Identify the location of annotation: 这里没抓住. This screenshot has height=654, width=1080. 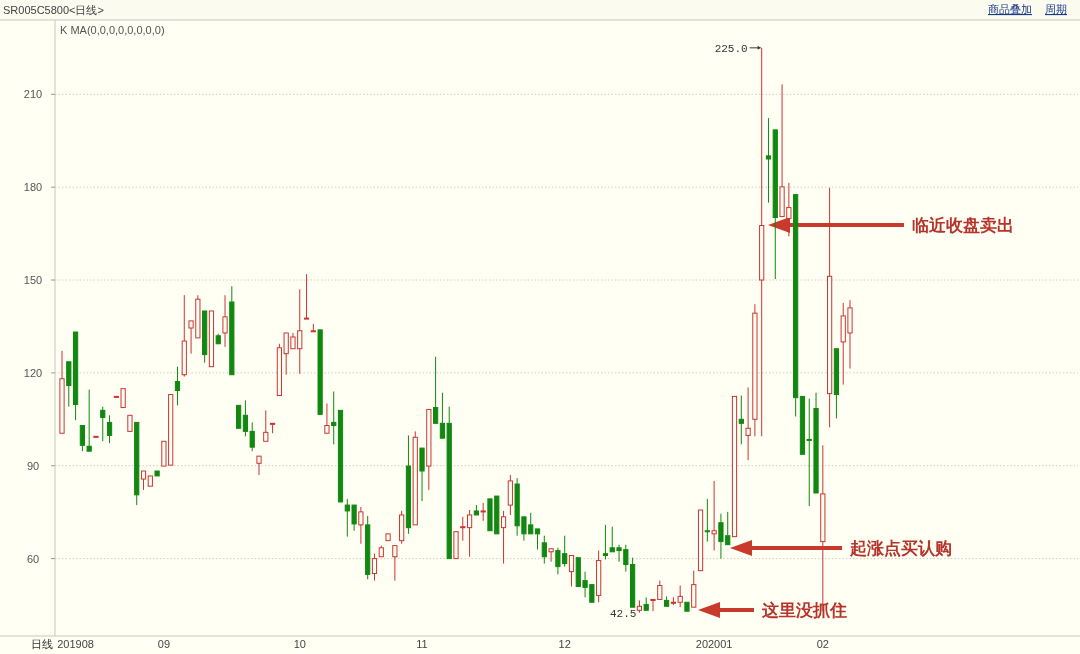
(804, 610).